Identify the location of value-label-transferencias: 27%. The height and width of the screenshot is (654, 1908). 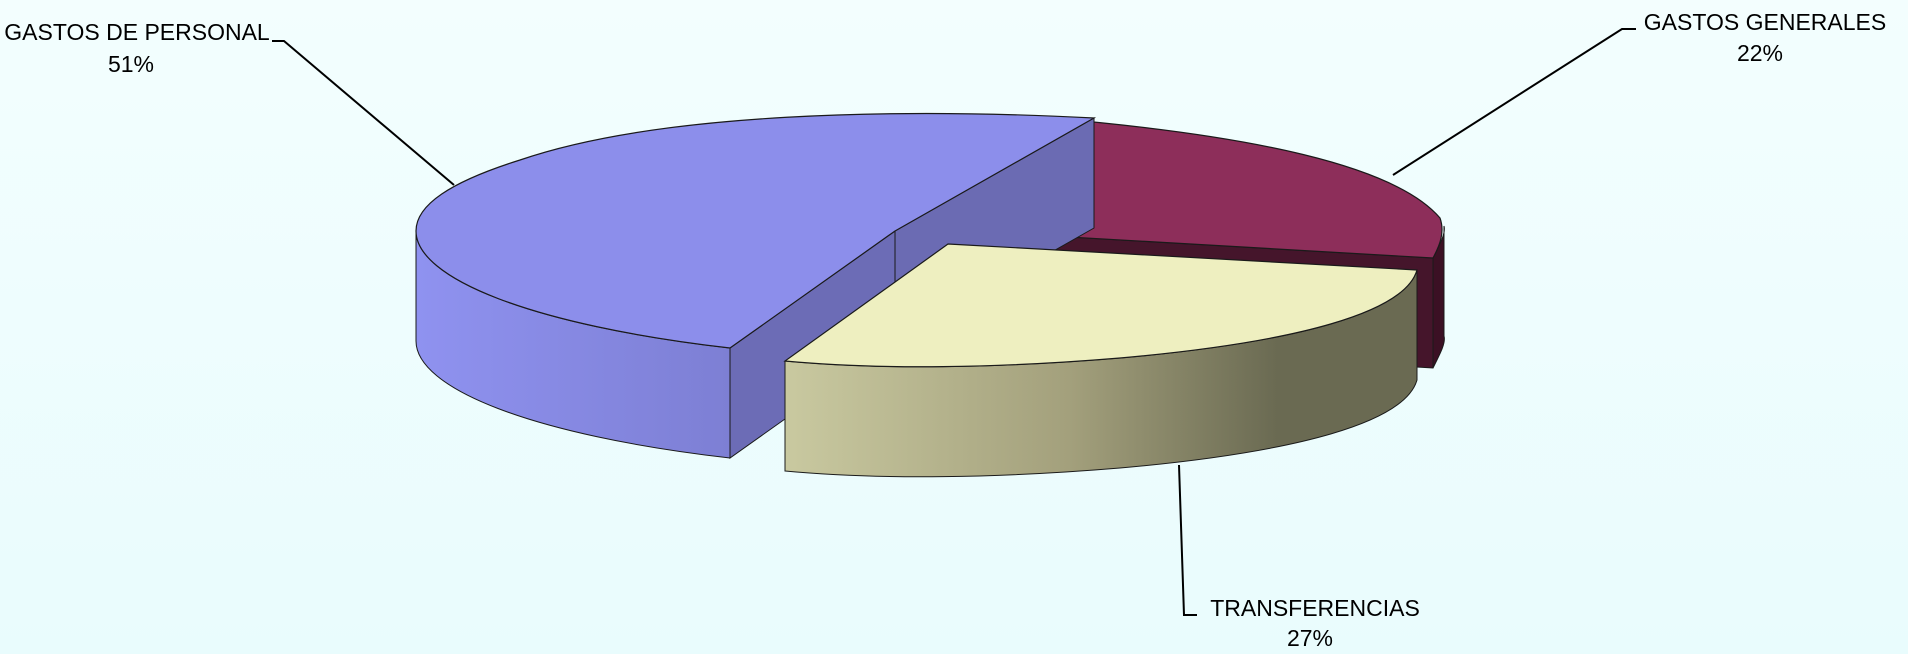
(1310, 638).